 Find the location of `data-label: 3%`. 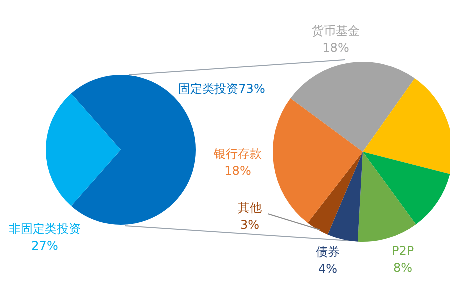

data-label: 3% is located at coordinates (250, 225).